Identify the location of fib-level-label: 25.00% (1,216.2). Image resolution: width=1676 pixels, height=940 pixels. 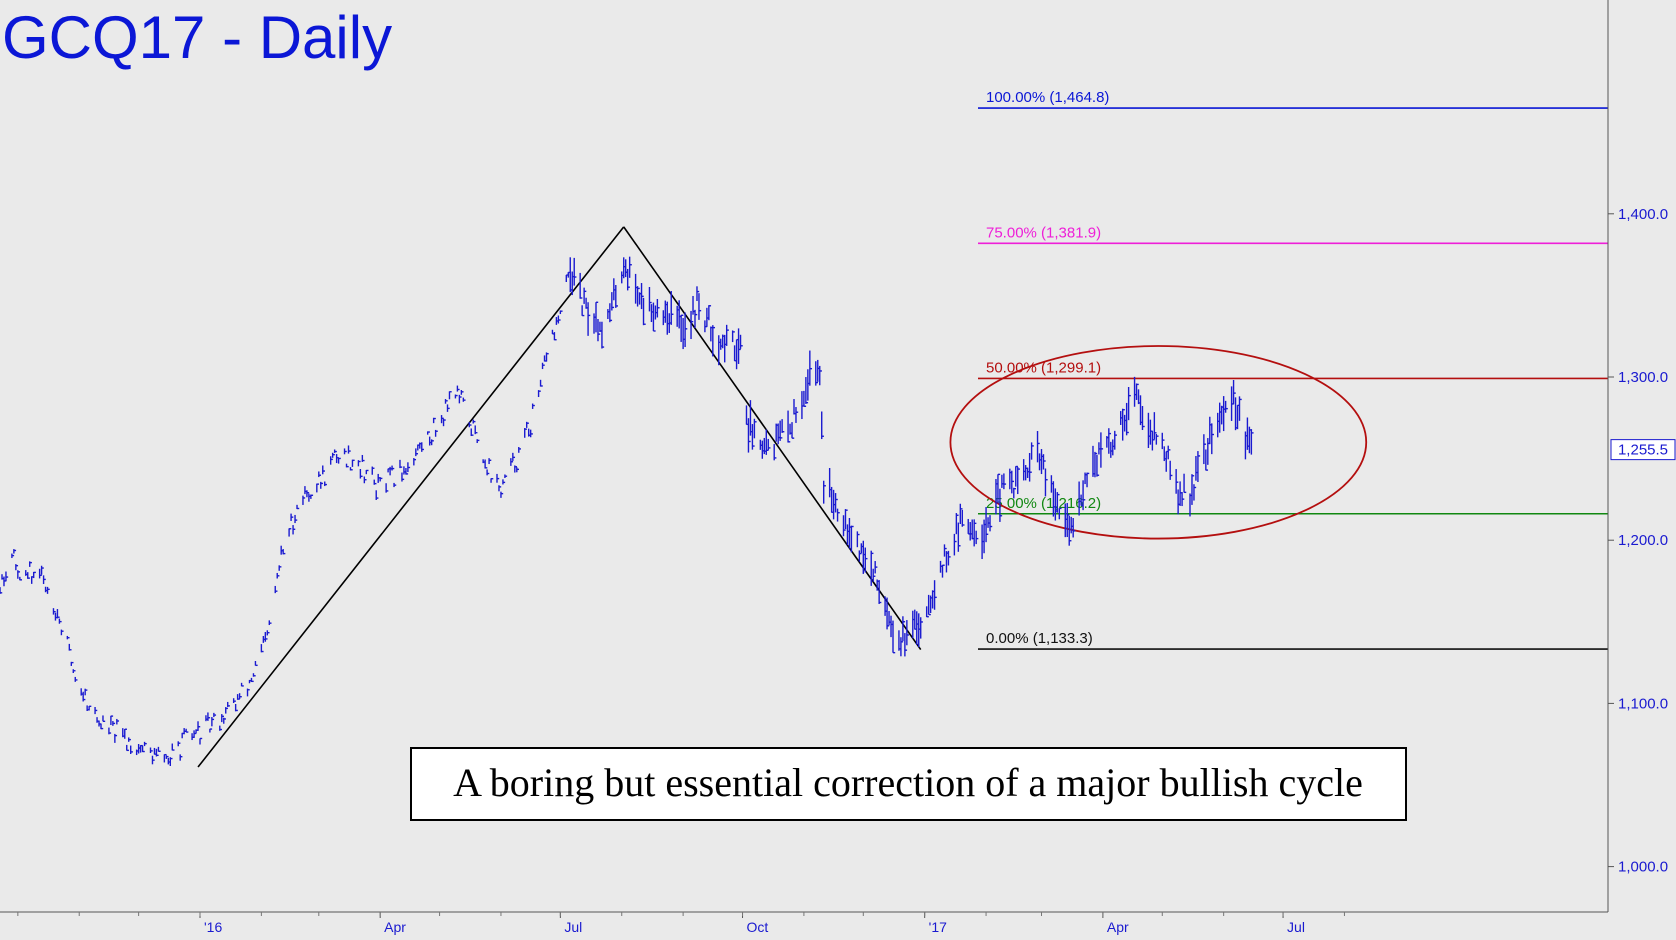
(1043, 503).